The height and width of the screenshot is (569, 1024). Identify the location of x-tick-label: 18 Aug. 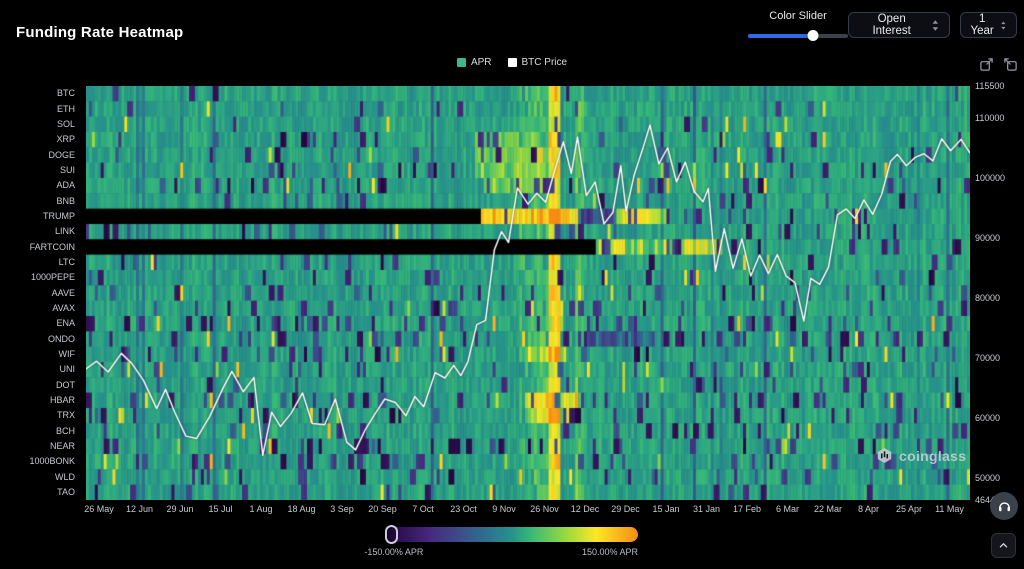
(301, 509).